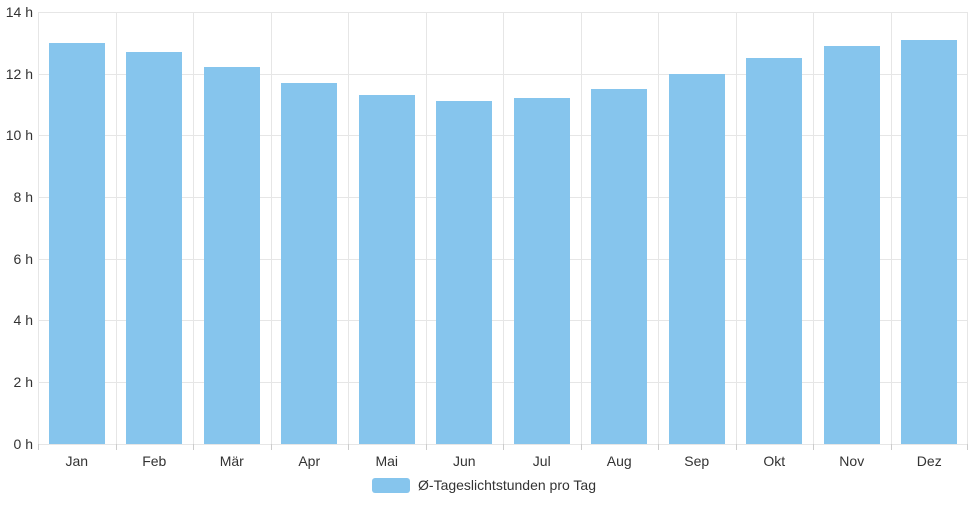 The height and width of the screenshot is (508, 968). What do you see at coordinates (154, 461) in the screenshot?
I see `x-tick-label-feb: Feb` at bounding box center [154, 461].